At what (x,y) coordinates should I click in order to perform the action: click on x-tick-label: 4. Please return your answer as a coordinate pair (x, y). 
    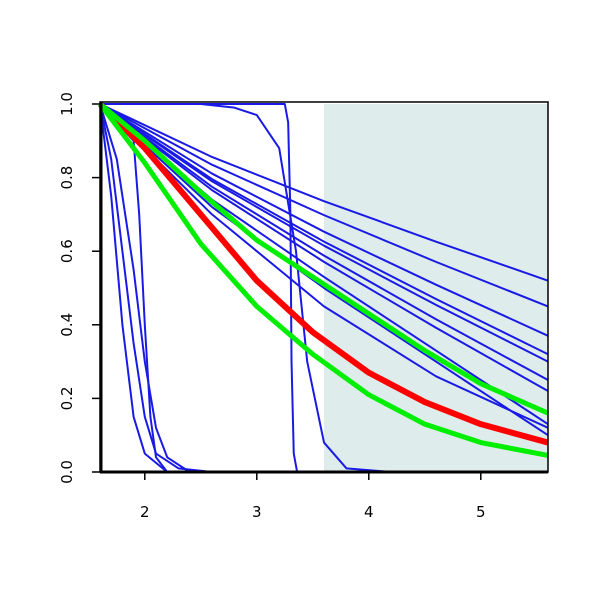
    Looking at the image, I should click on (369, 512).